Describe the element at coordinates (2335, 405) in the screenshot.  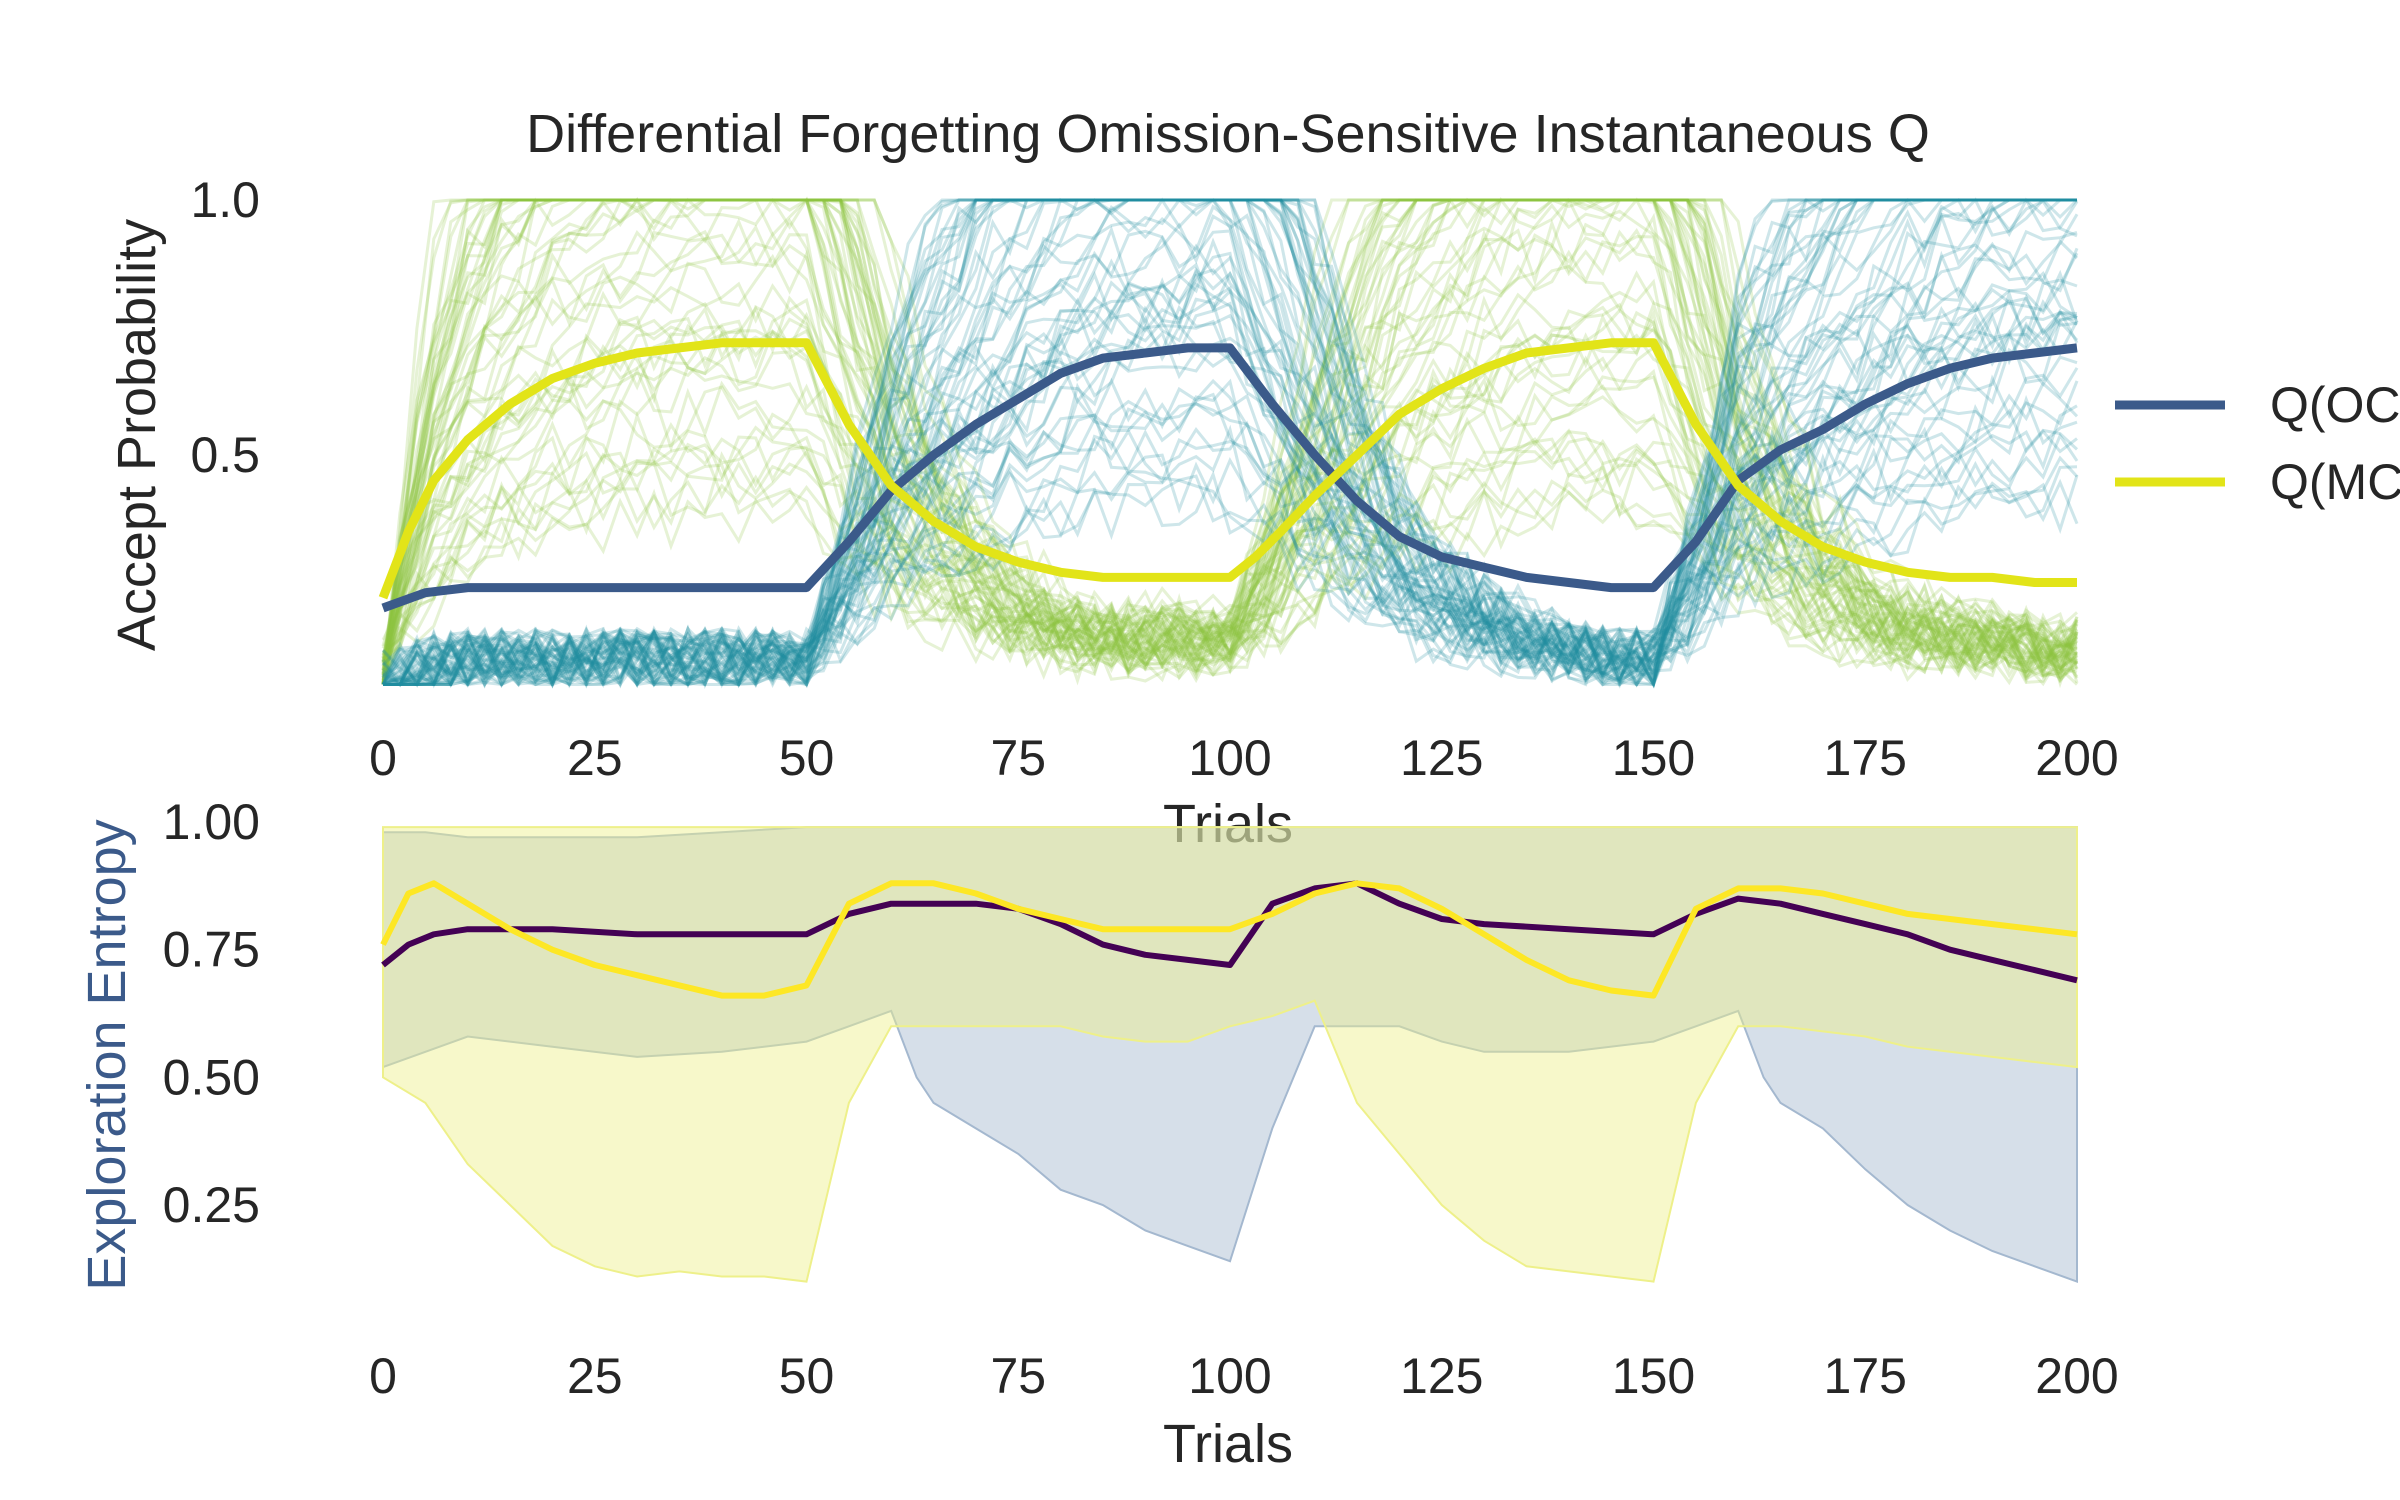
I see `legend-label: Q(OC` at that location.